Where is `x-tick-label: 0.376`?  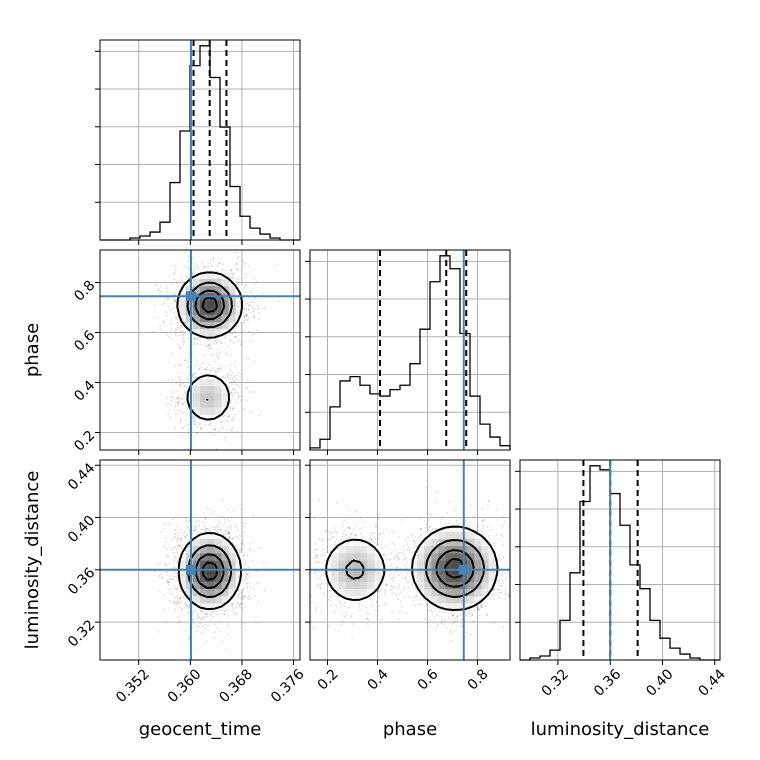 x-tick-label: 0.376 is located at coordinates (288, 686).